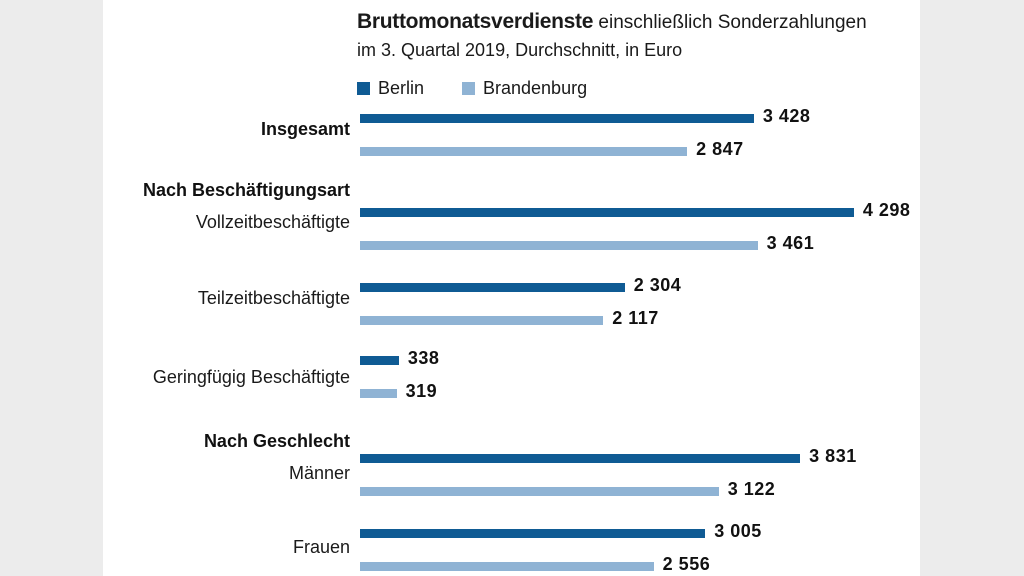 The image size is (1024, 576). I want to click on chart-title-rest: einschließlich Sonderzahlungen, so click(732, 22).